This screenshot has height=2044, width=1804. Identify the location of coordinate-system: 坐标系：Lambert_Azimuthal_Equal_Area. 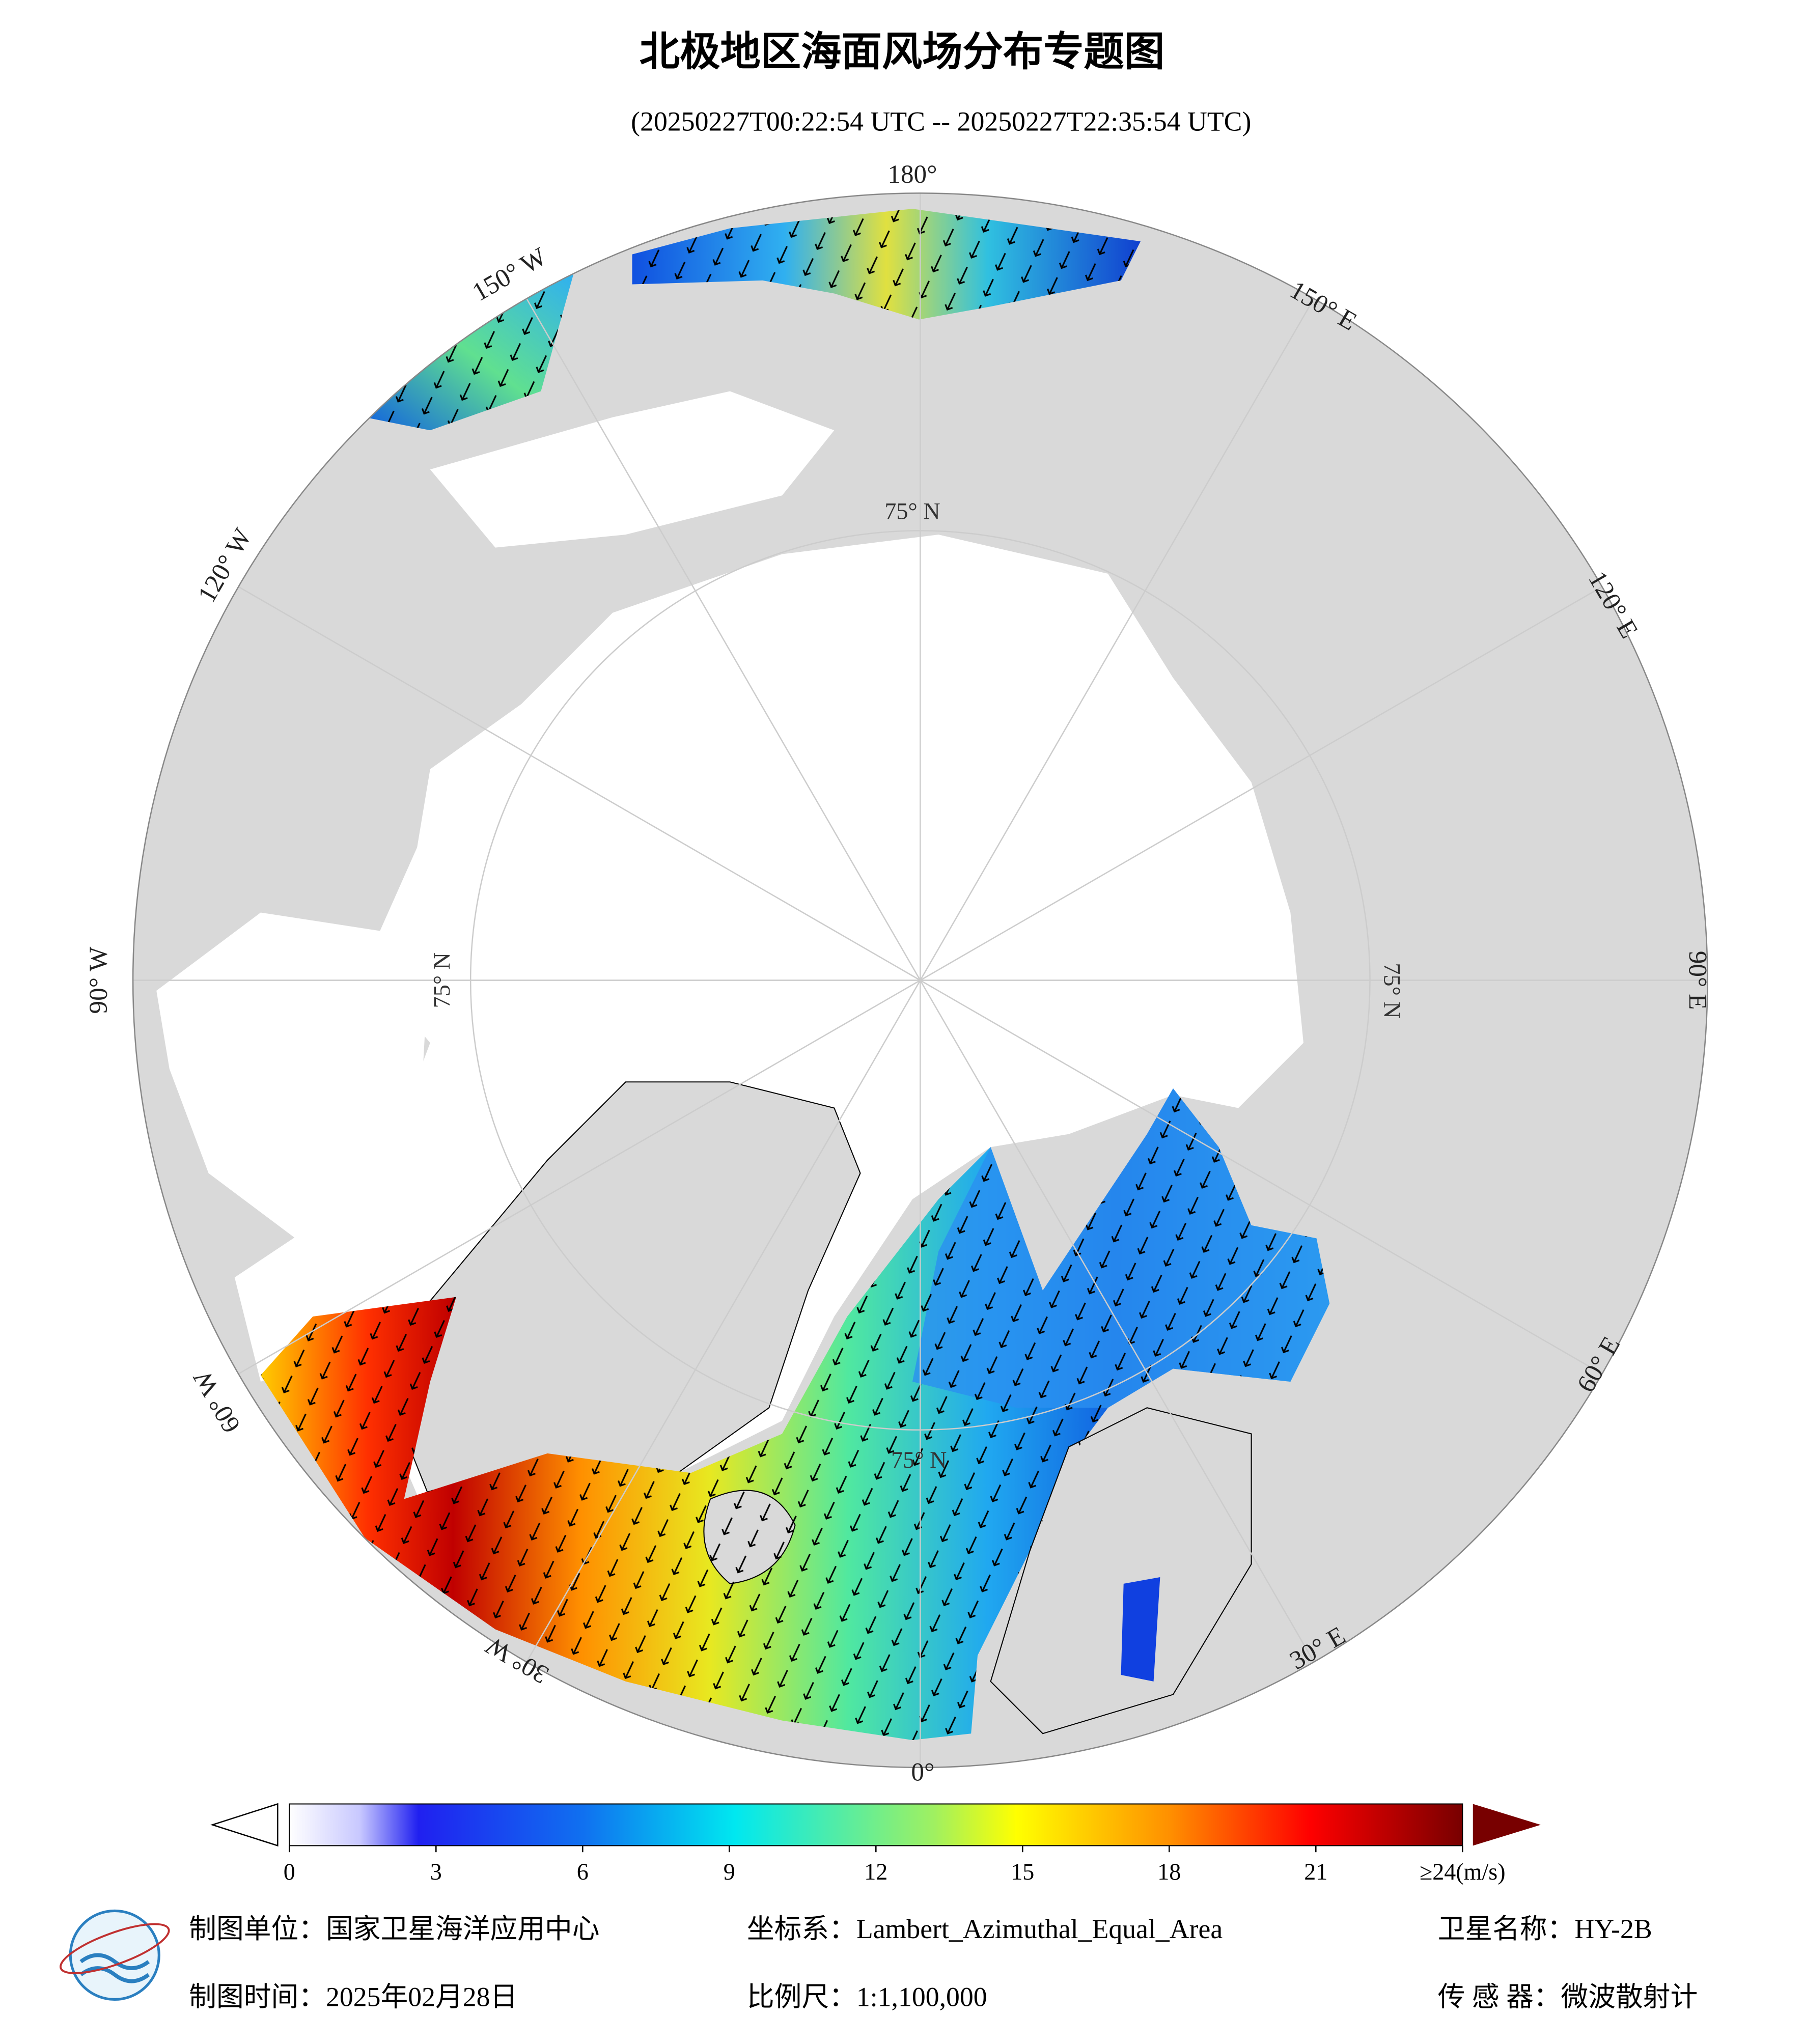
(985, 1929).